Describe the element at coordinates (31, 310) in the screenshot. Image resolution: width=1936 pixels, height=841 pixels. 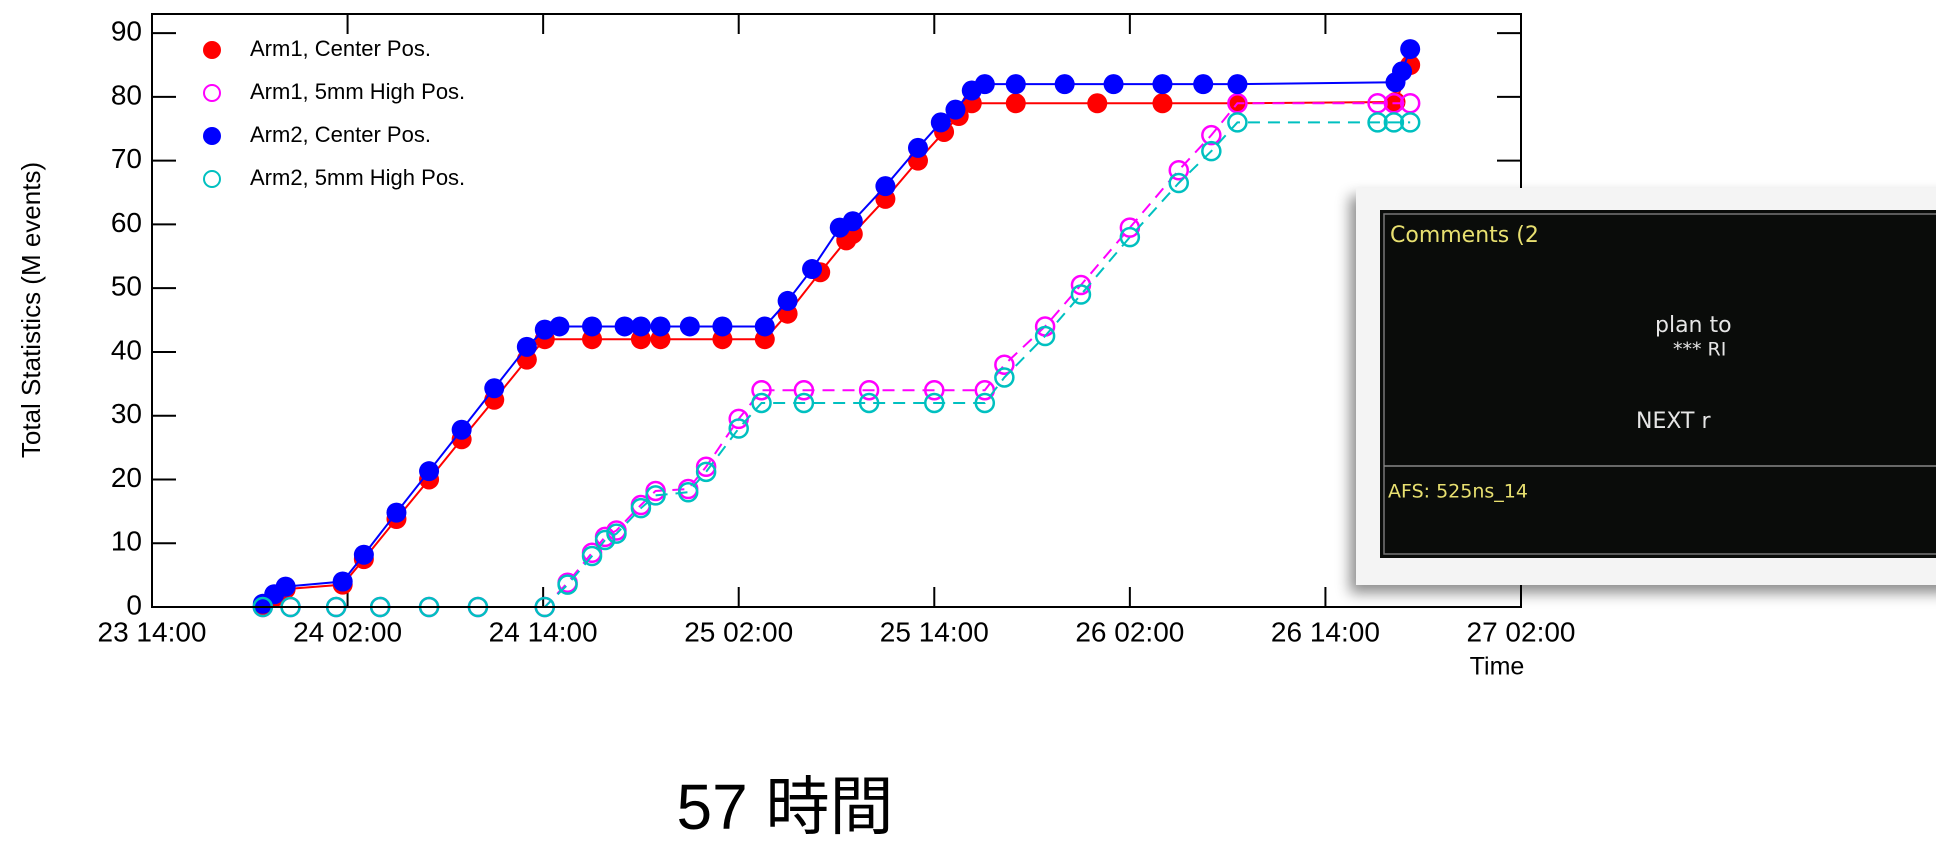
I see `y-axis-title: Total Statistics (M events)` at that location.